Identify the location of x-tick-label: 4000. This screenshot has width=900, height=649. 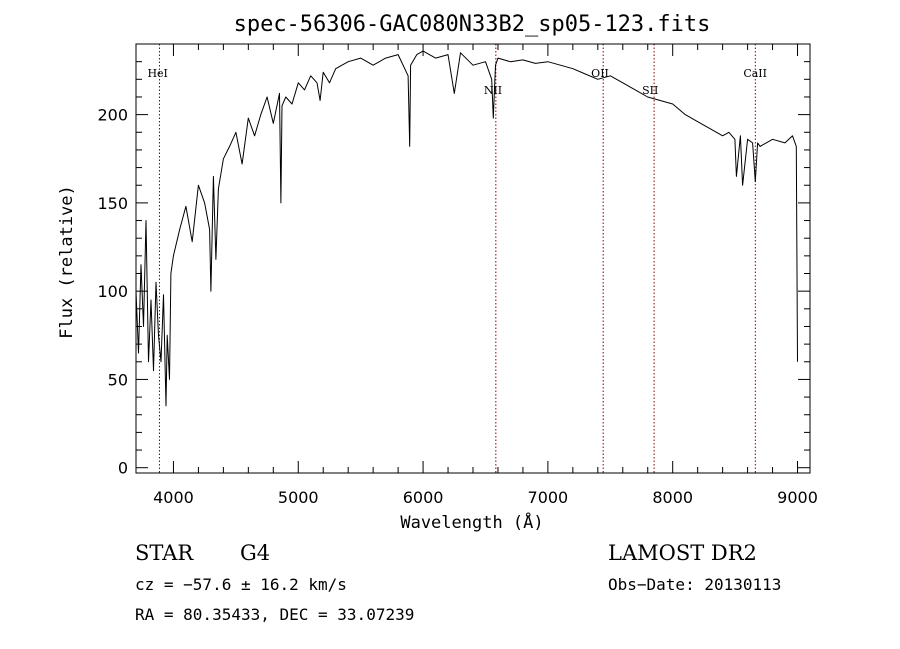
(173, 497).